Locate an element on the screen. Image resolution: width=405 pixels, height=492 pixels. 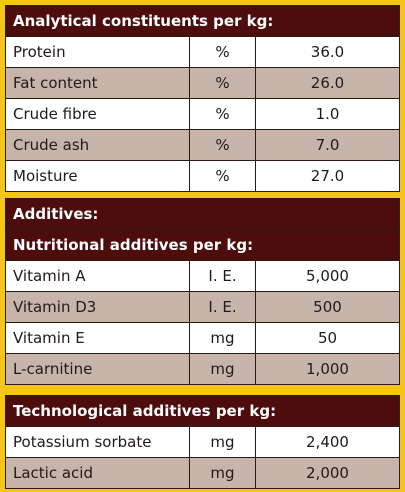
row-value: 2,000 is located at coordinates (327, 473).